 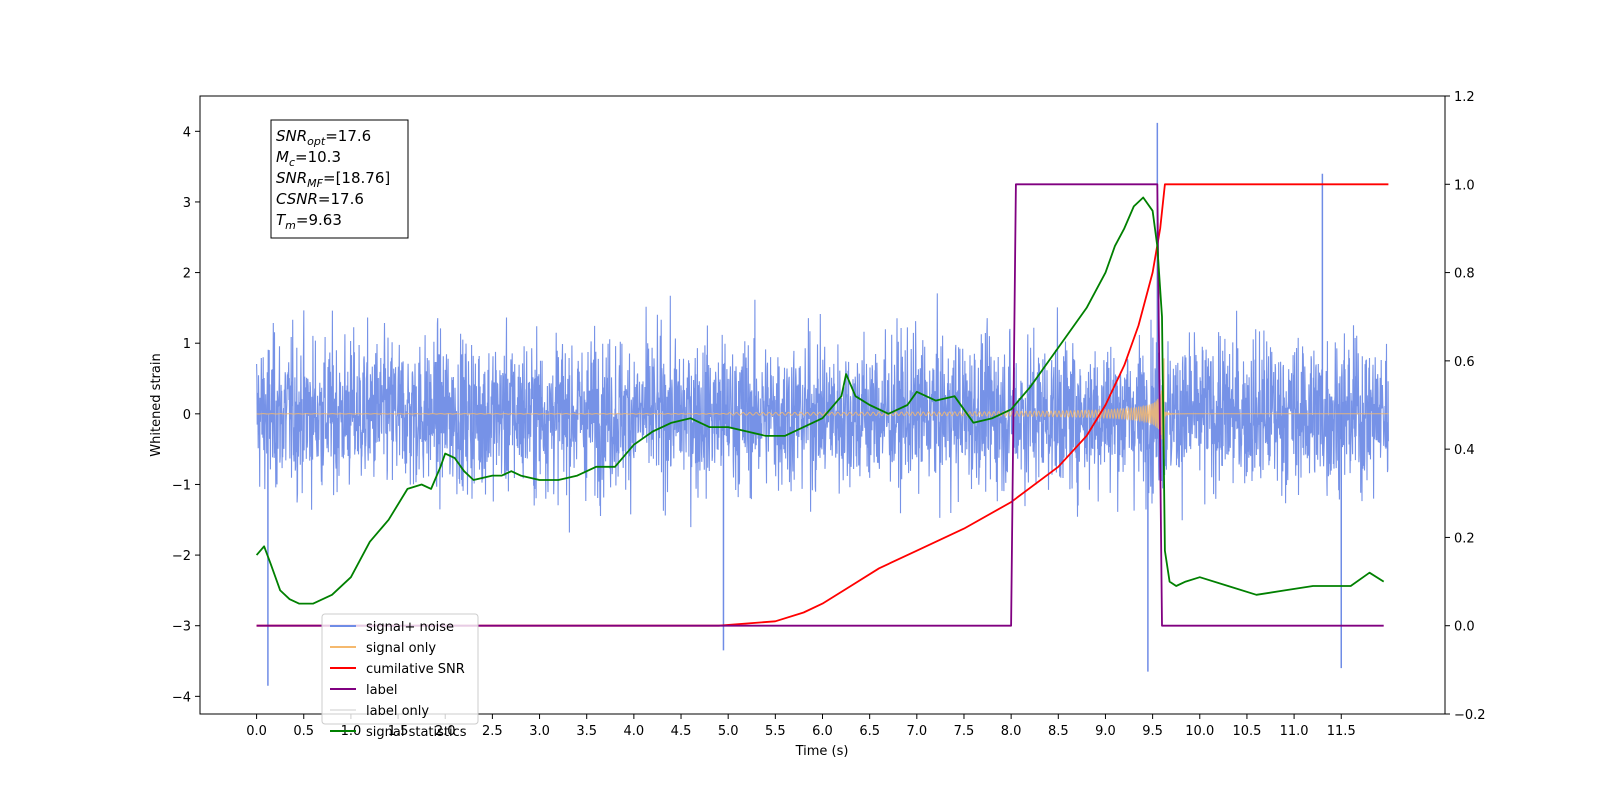 I want to click on y-tick-label: 3, so click(x=187, y=203).